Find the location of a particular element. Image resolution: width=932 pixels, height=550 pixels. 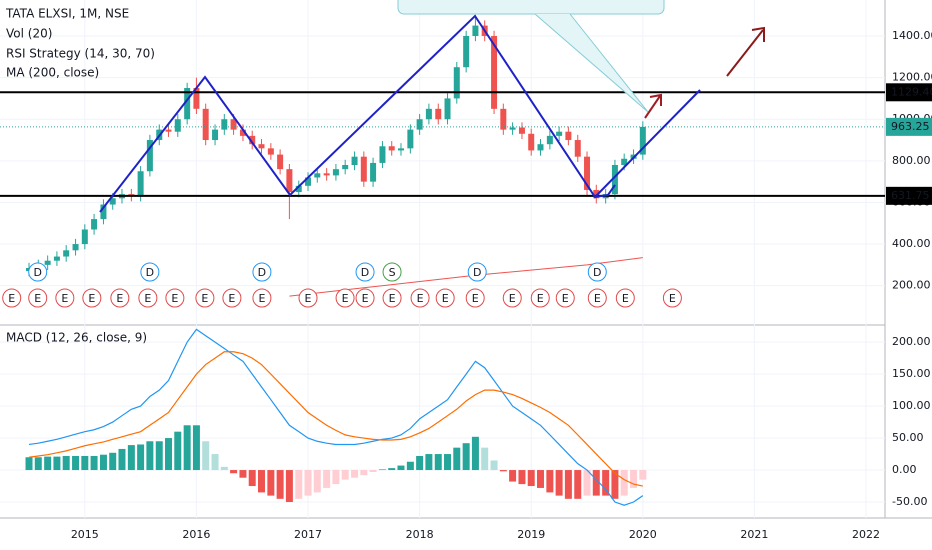

callout-box is located at coordinates (531, 7).